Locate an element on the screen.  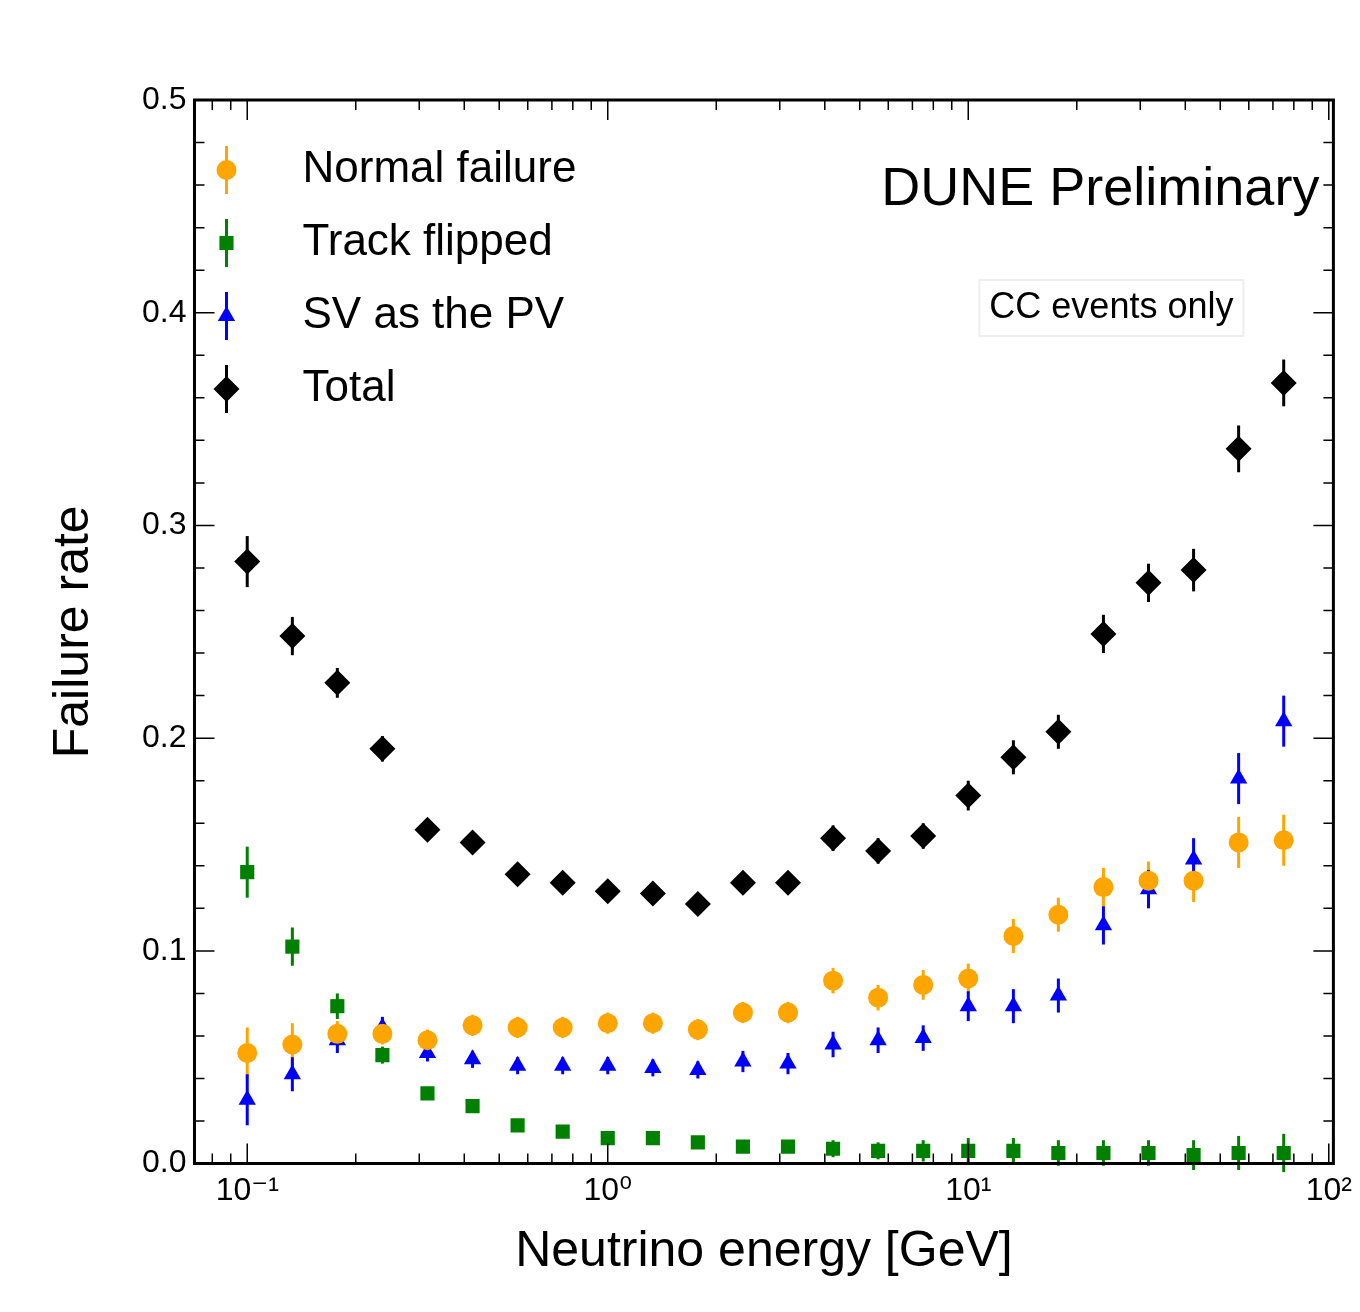
y-tick-label: 0.3 is located at coordinates (164, 523).